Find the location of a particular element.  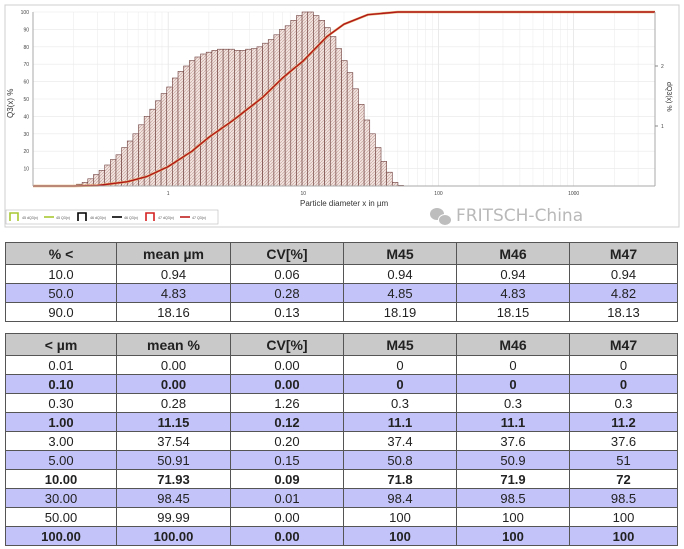

table-cell: 90.0 is located at coordinates (61, 312).